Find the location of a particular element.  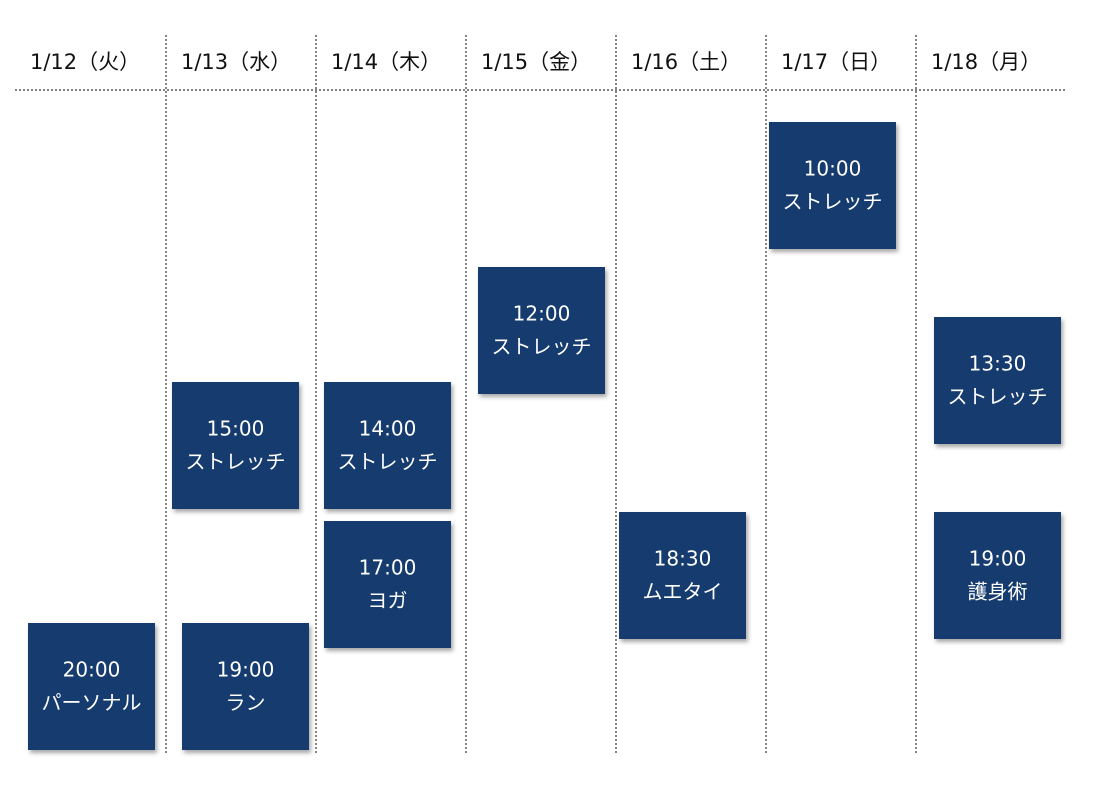

event-time: 12:00 is located at coordinates (542, 314).